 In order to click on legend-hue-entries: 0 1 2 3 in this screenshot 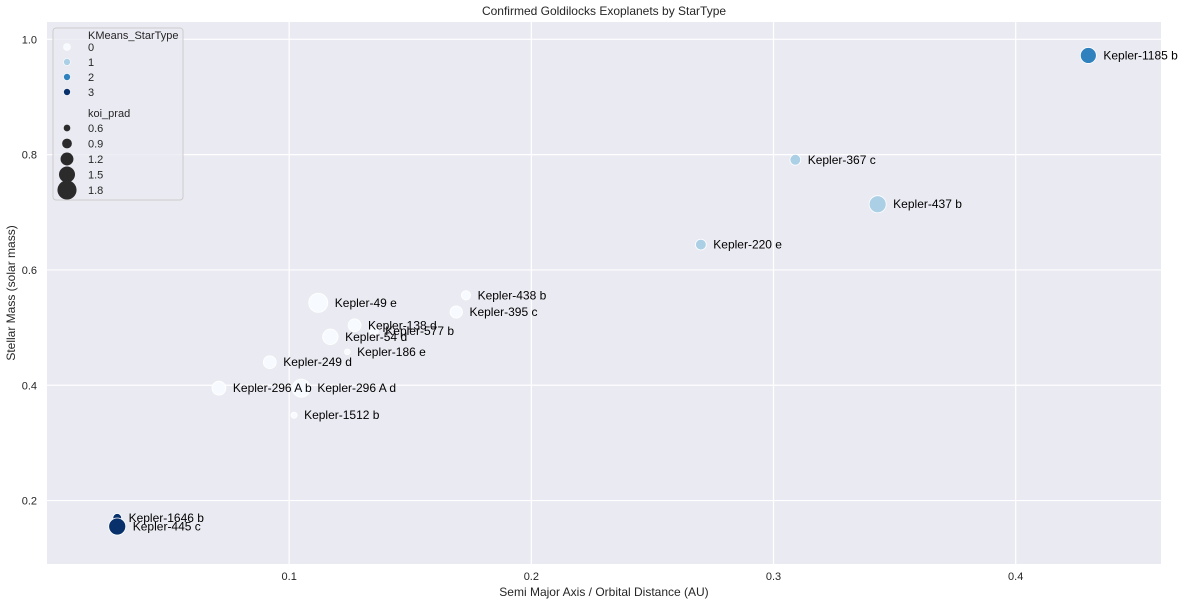, I will do `click(78, 70)`.